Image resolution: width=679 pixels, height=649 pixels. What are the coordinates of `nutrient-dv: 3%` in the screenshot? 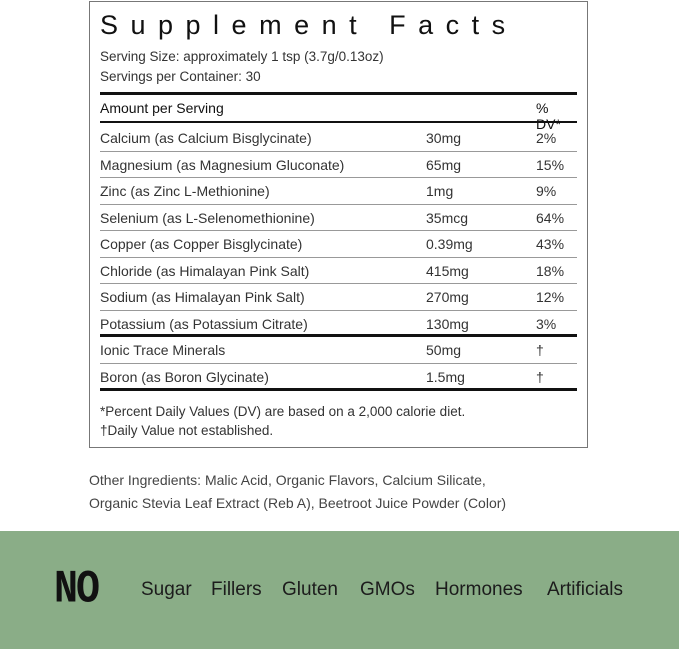 It's located at (546, 323).